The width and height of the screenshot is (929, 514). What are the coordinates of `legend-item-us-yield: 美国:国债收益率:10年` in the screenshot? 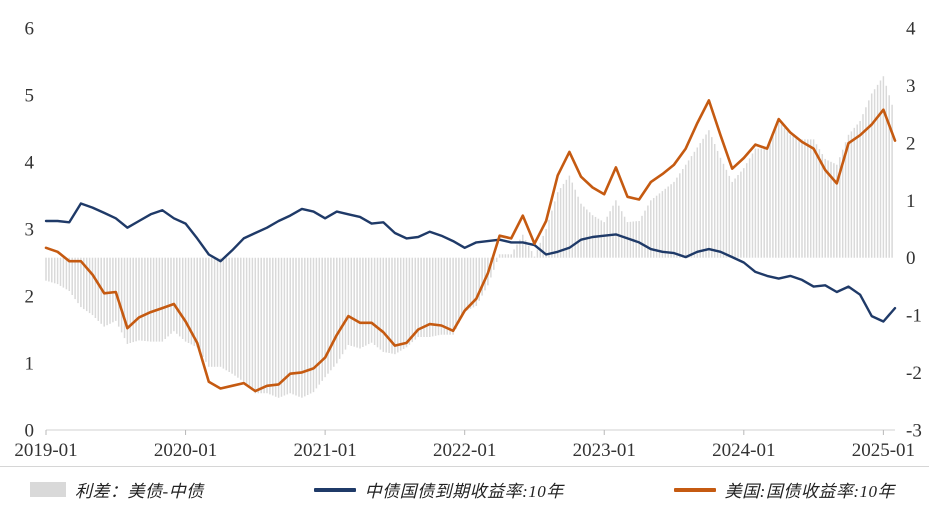 It's located at (784, 489).